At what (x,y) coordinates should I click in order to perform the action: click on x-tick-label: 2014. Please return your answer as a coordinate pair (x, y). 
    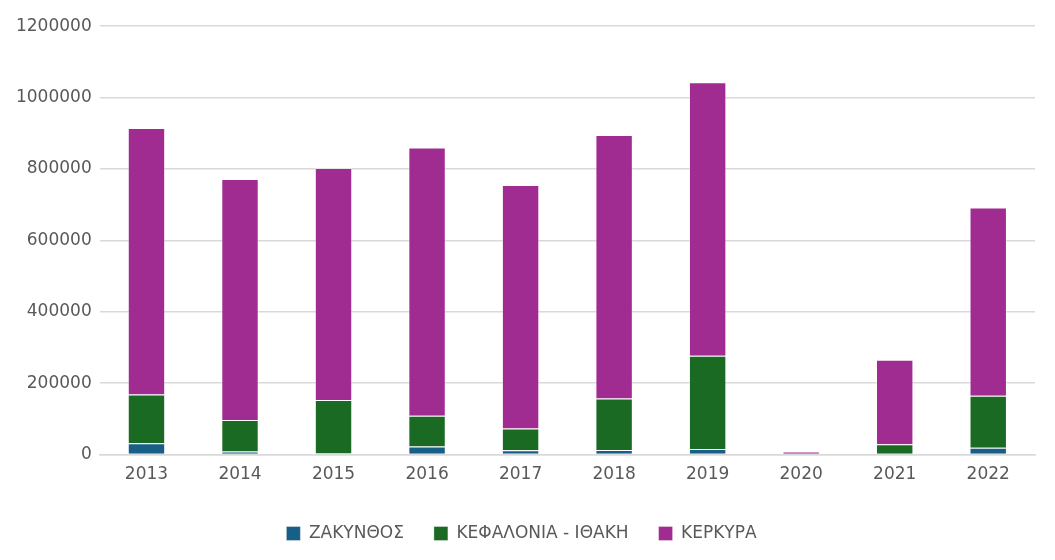
    Looking at the image, I should click on (240, 473).